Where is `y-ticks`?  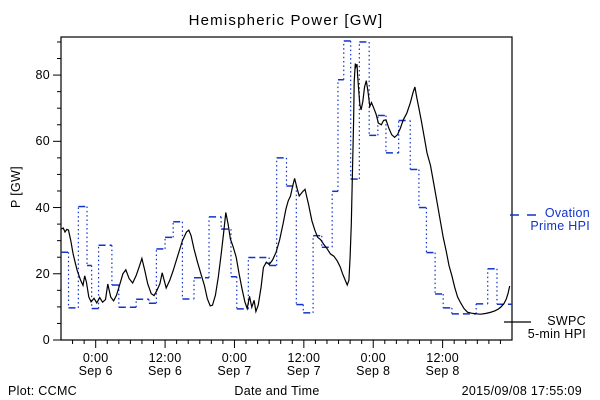
y-ticks is located at coordinates (57, 191).